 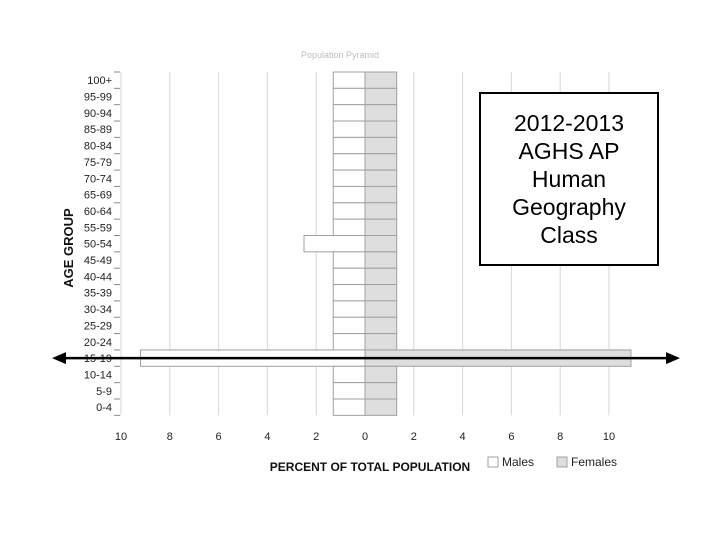 What do you see at coordinates (104, 408) in the screenshot?
I see `y-tick-label: 0-4` at bounding box center [104, 408].